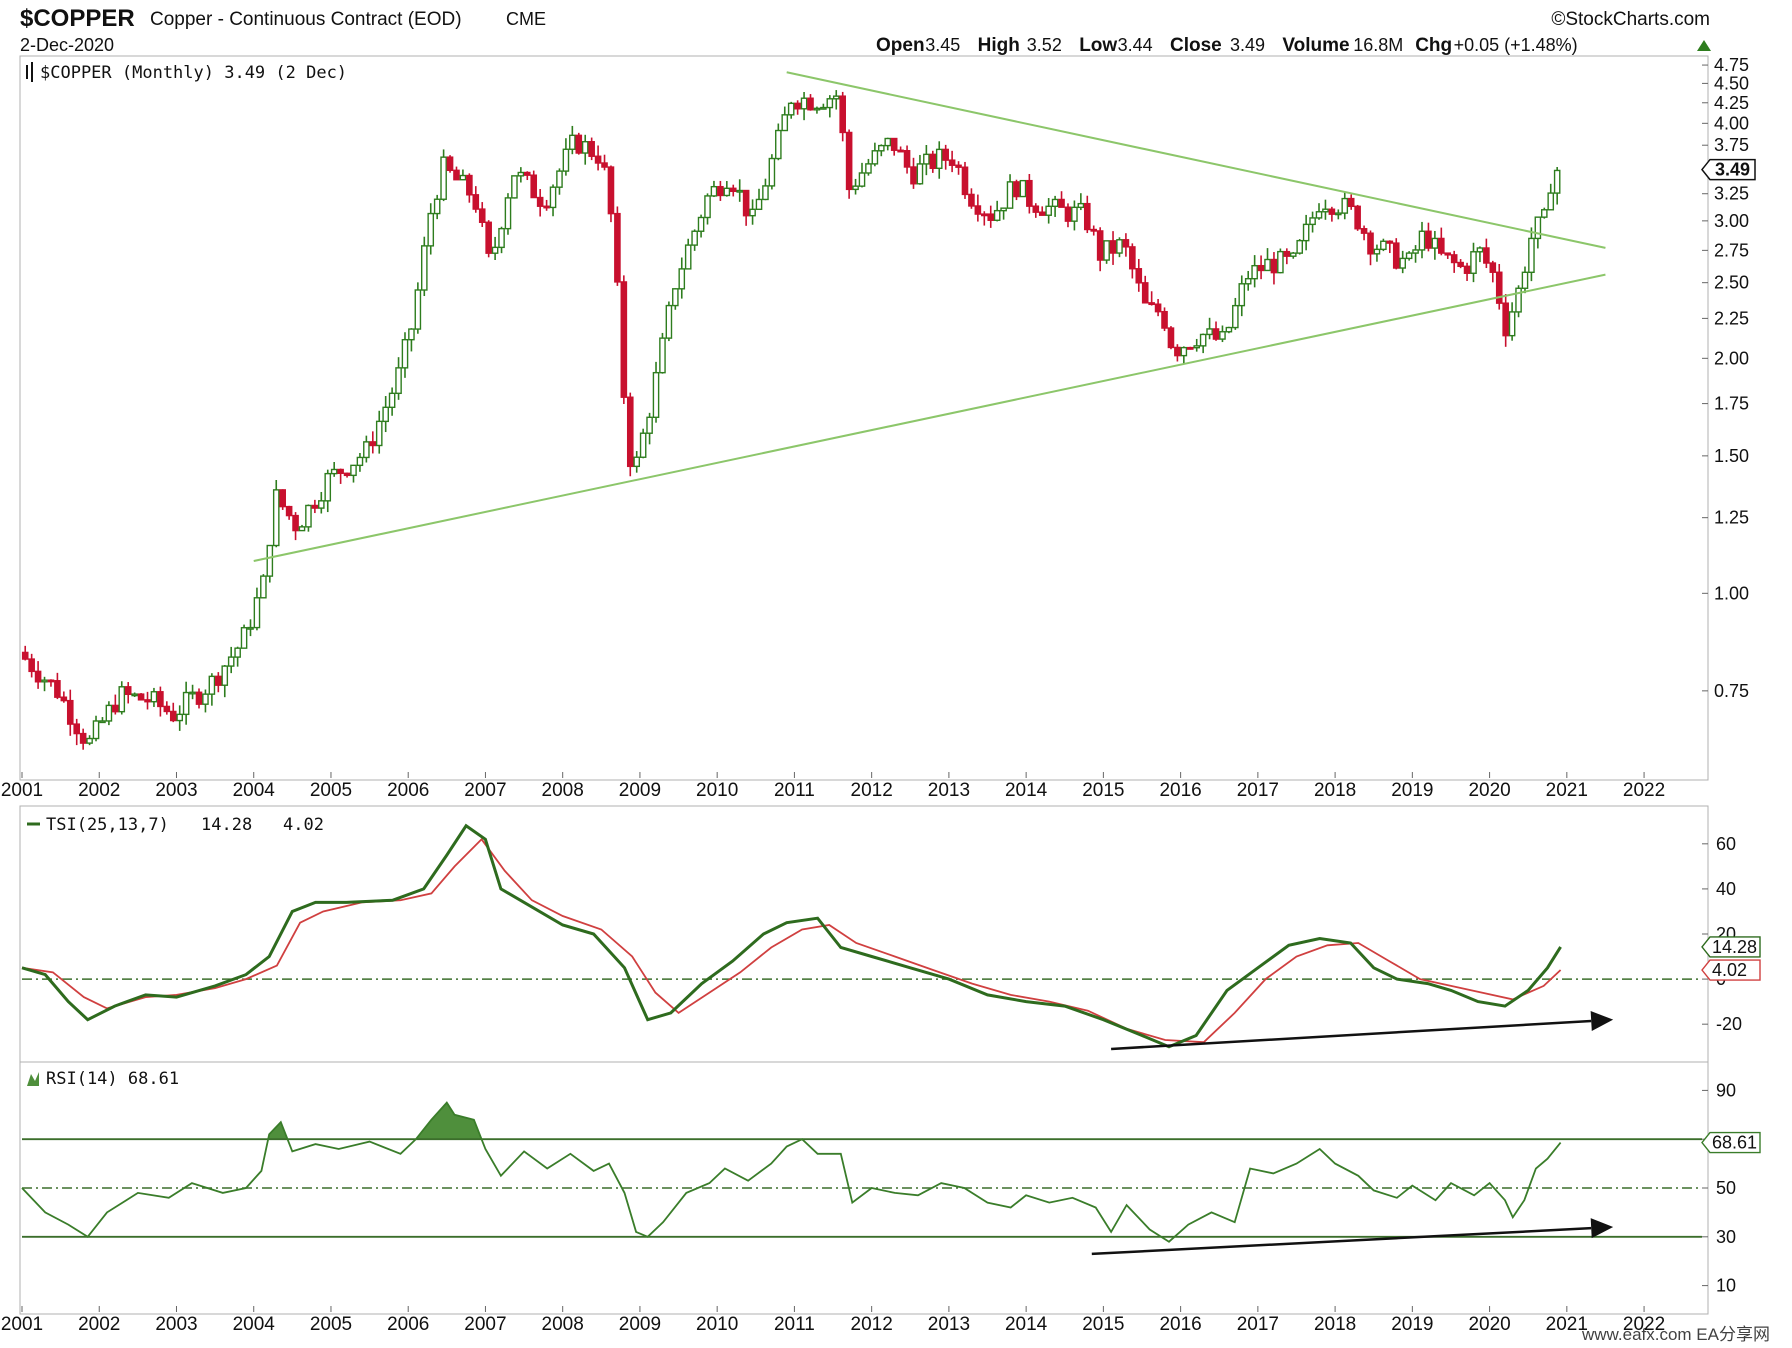 This screenshot has height=1348, width=1792. Describe the element at coordinates (942, 45) in the screenshot. I see `ohlc-value-0: 3.45` at that location.